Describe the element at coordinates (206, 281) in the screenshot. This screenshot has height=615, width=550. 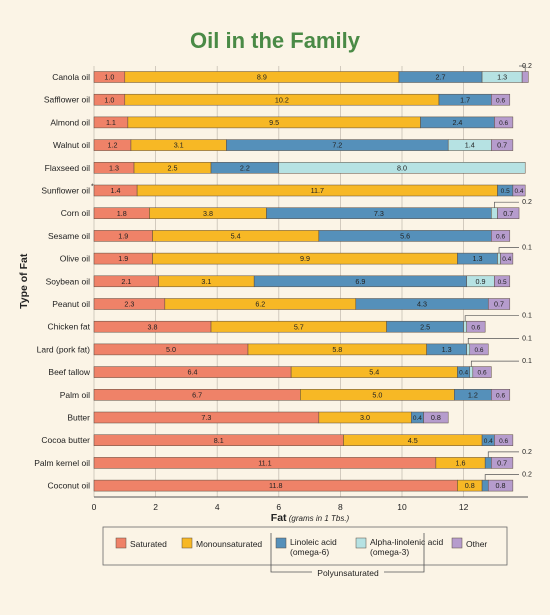
I see `data-label: 3.1` at that location.